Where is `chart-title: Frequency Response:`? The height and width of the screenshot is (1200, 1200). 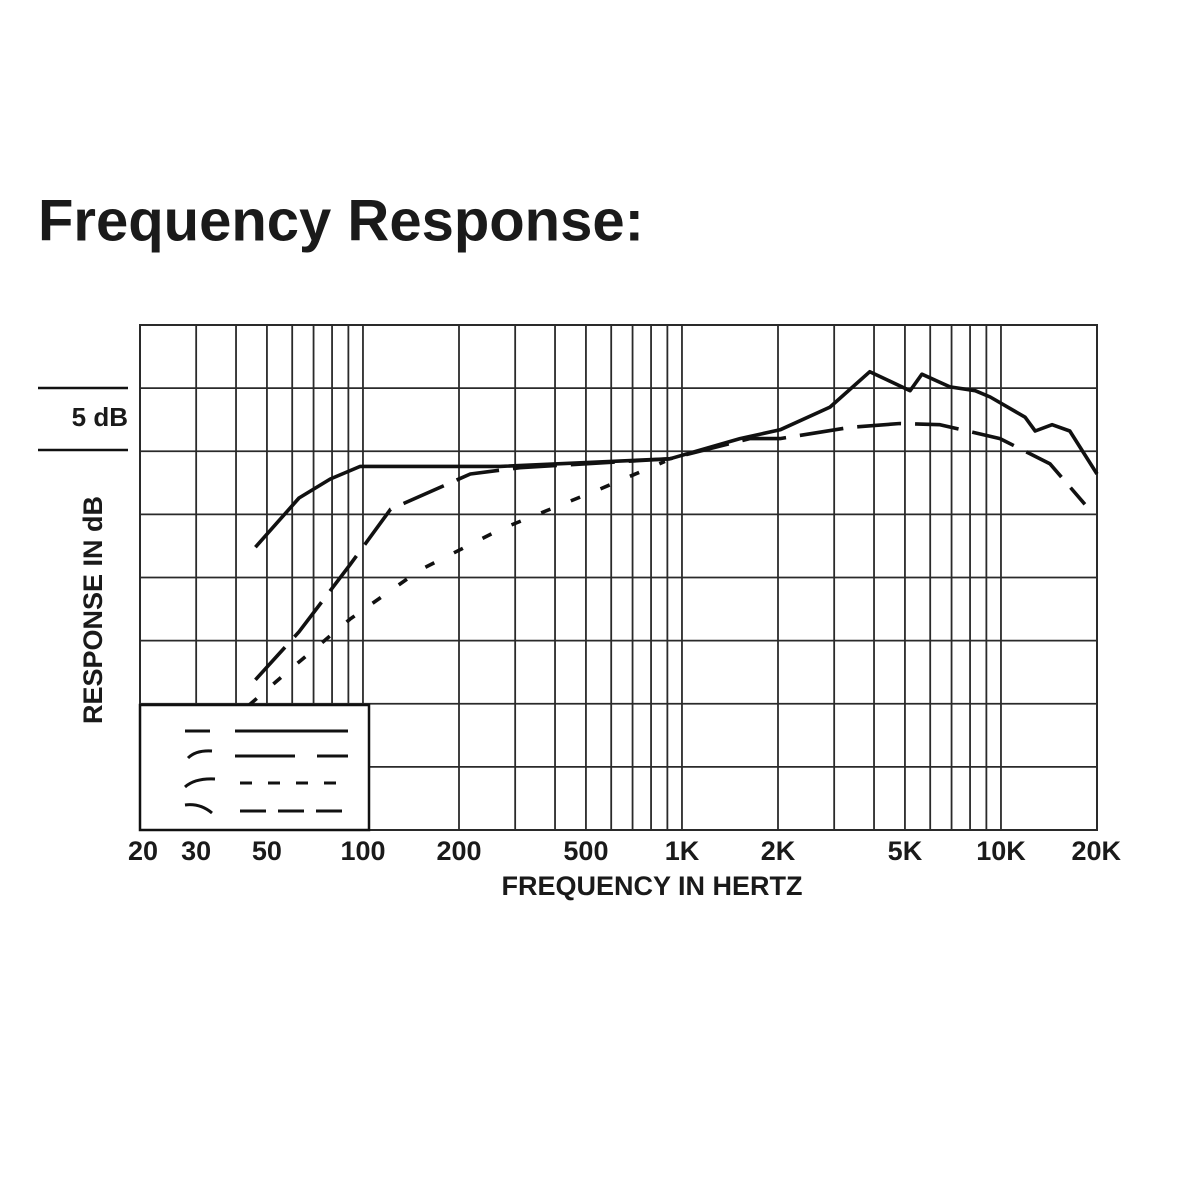 chart-title: Frequency Response: is located at coordinates (341, 220).